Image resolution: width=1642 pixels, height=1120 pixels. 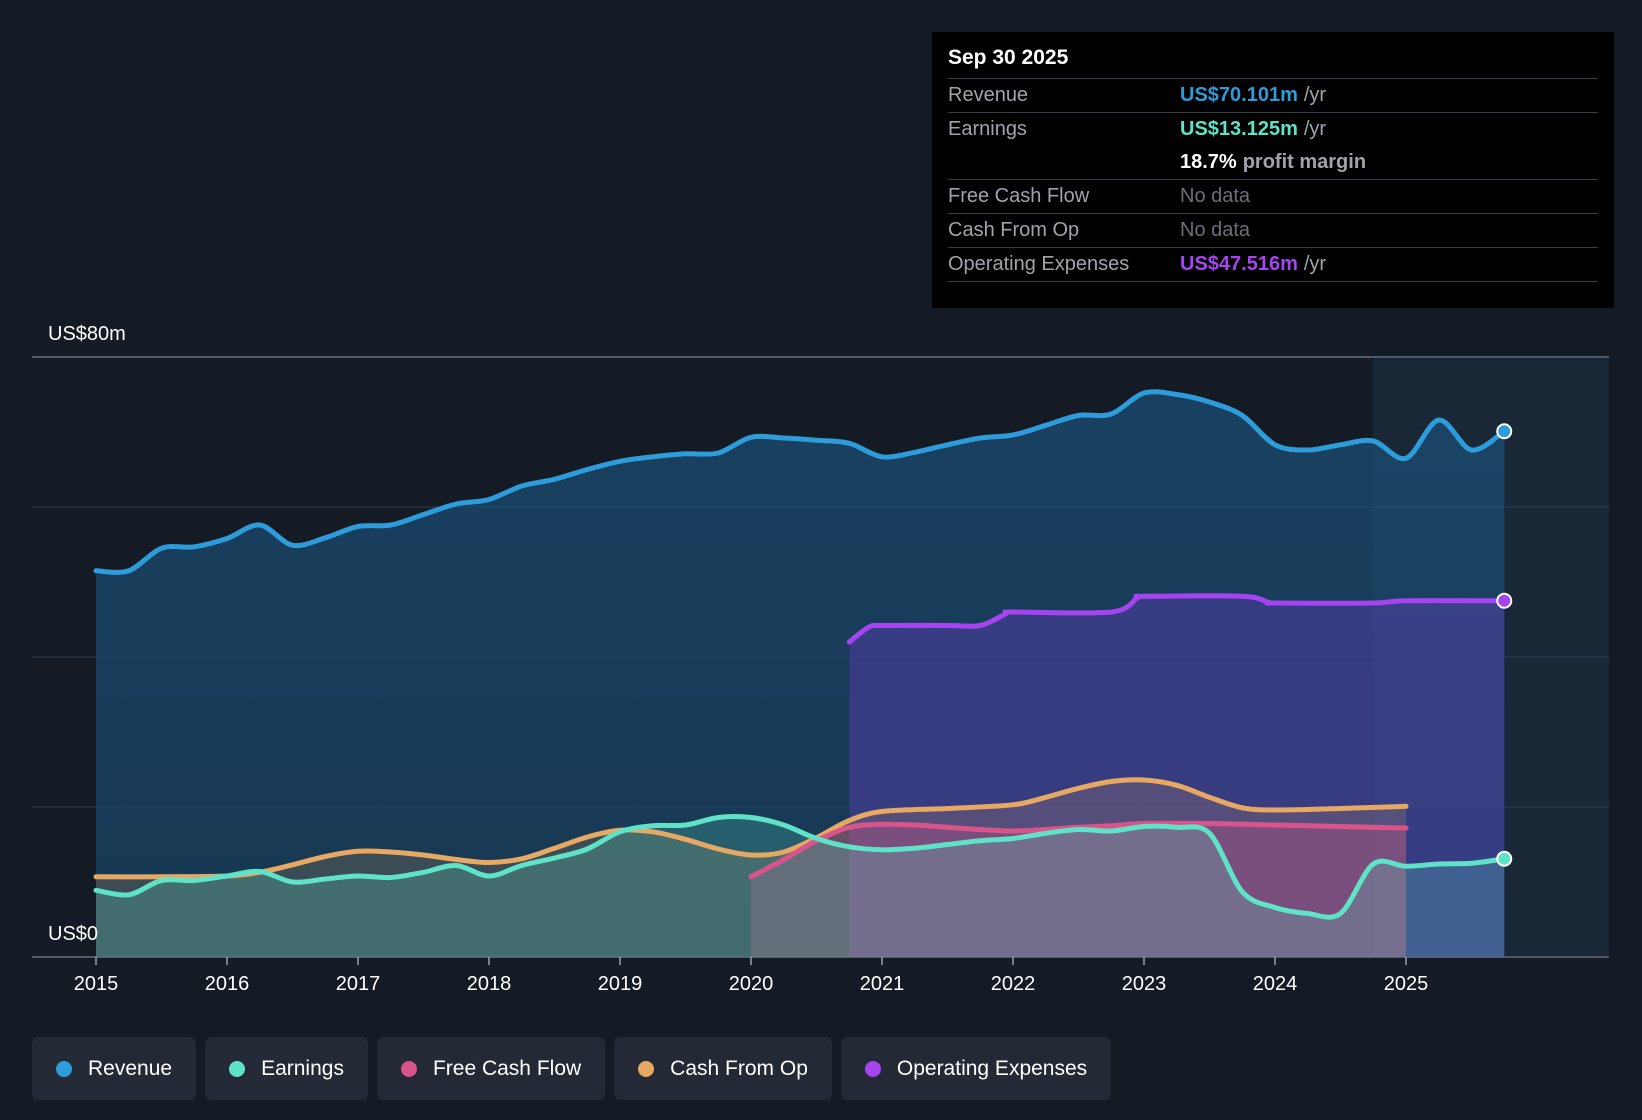 What do you see at coordinates (64, 1068) in the screenshot?
I see `revenue-dot-icon` at bounding box center [64, 1068].